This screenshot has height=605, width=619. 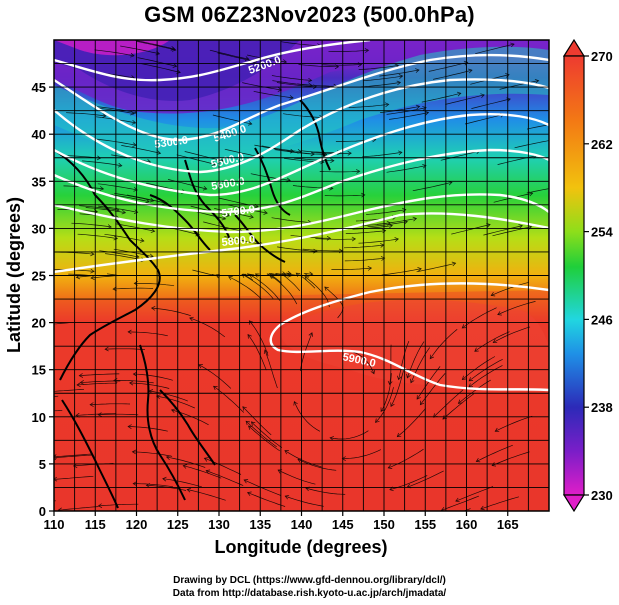 What do you see at coordinates (39, 181) in the screenshot?
I see `y-tick-label: 35` at bounding box center [39, 181].